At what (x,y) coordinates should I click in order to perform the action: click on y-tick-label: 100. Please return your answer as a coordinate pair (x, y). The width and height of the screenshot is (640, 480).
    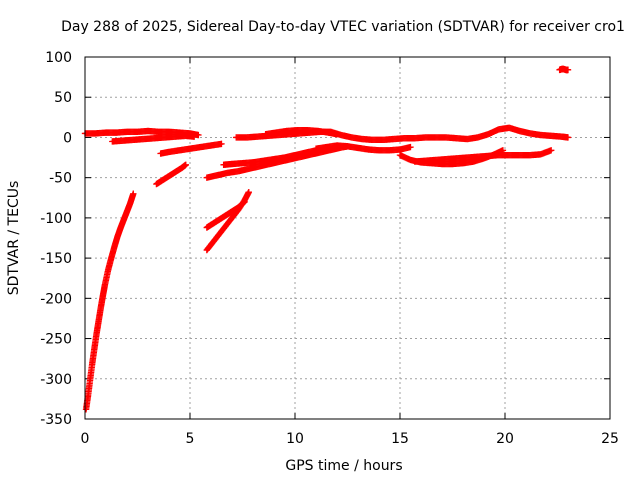
    Looking at the image, I should click on (58, 58).